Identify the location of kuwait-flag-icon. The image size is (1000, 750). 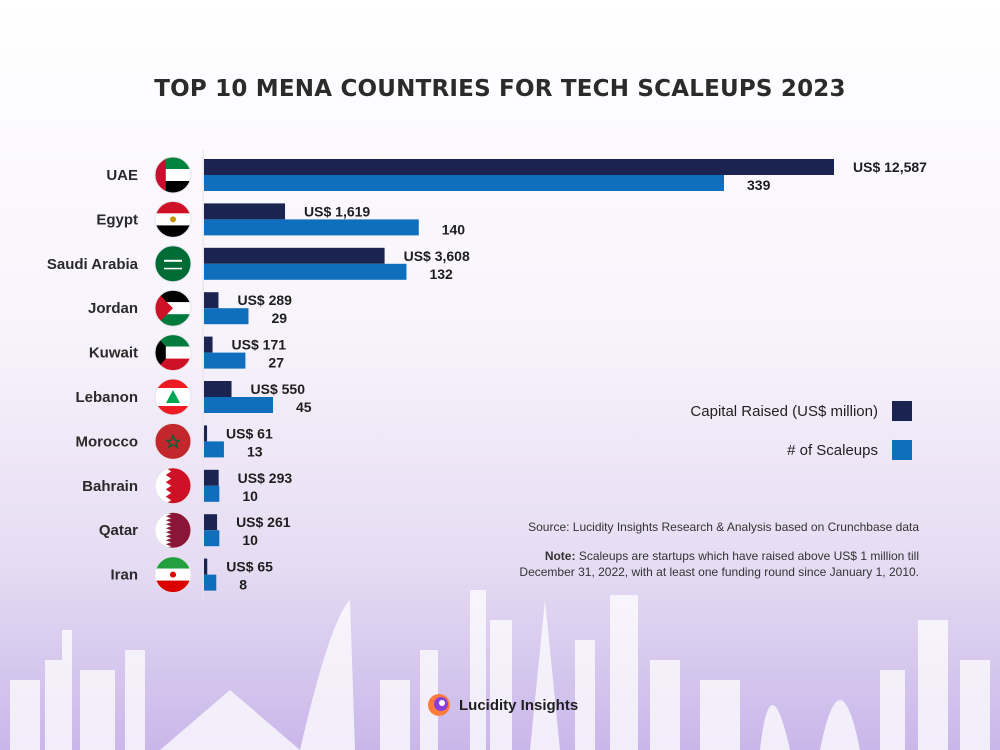
(173, 353).